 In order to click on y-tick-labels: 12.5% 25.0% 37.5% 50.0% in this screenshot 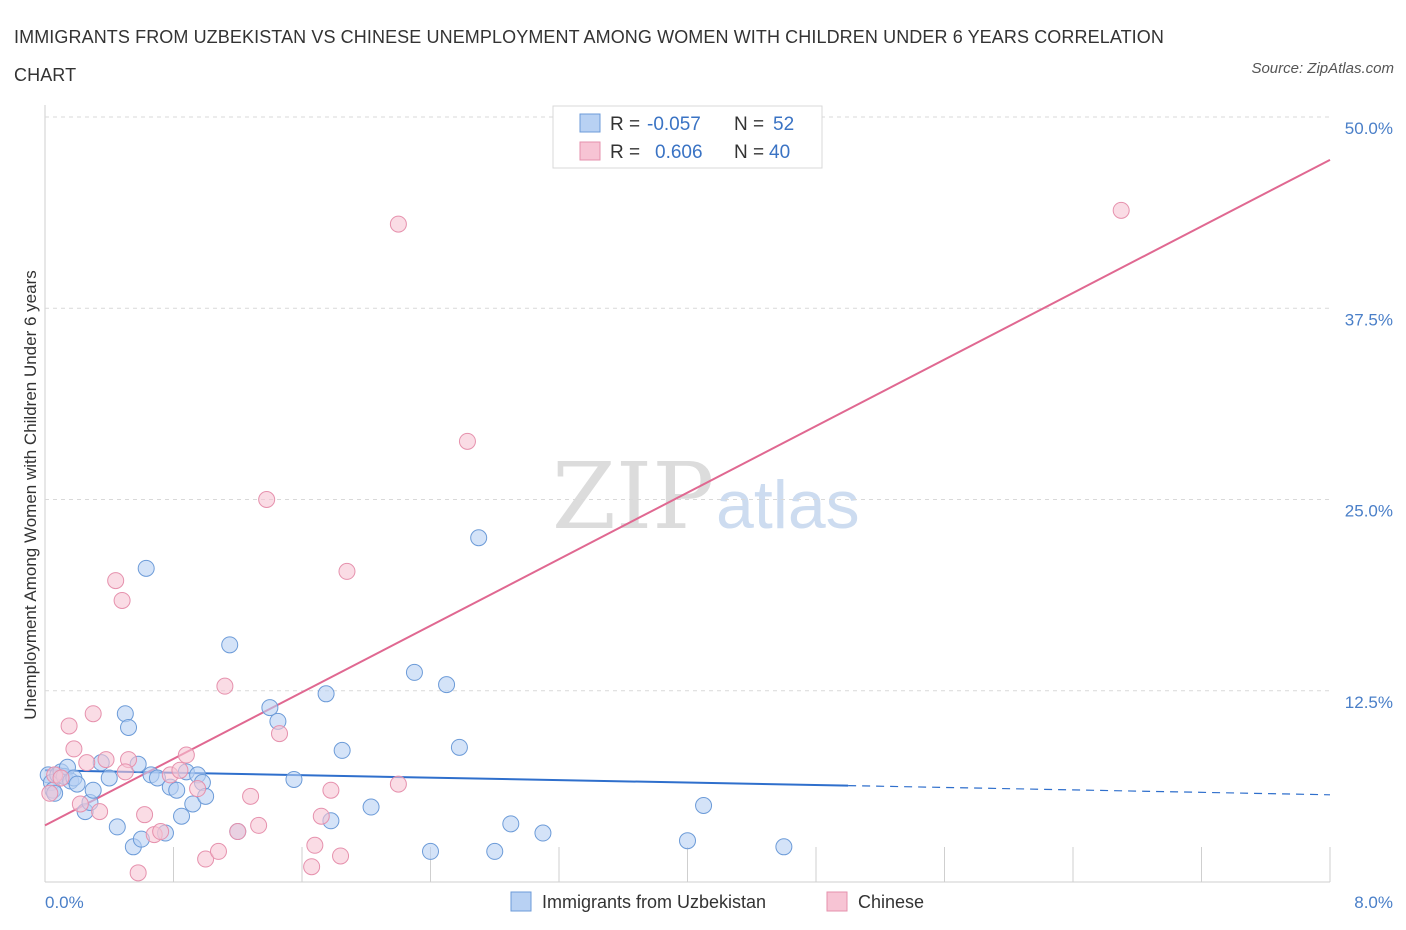, I will do `click(1369, 415)`.